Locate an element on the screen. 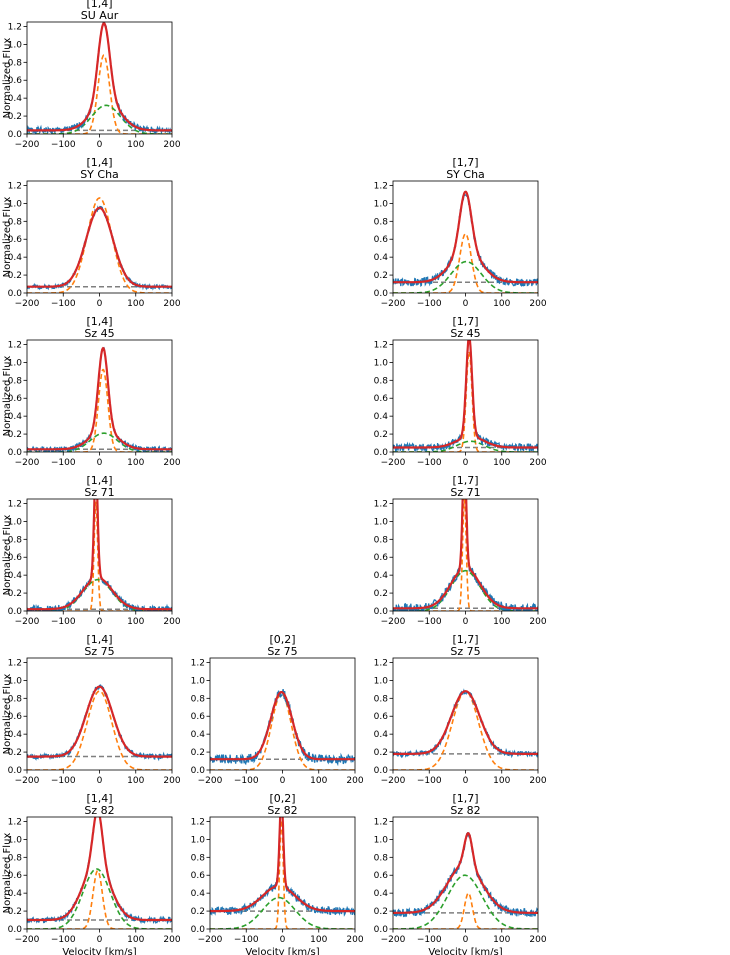  x-axis-label: Velocity [km/s] is located at coordinates (282, 951).